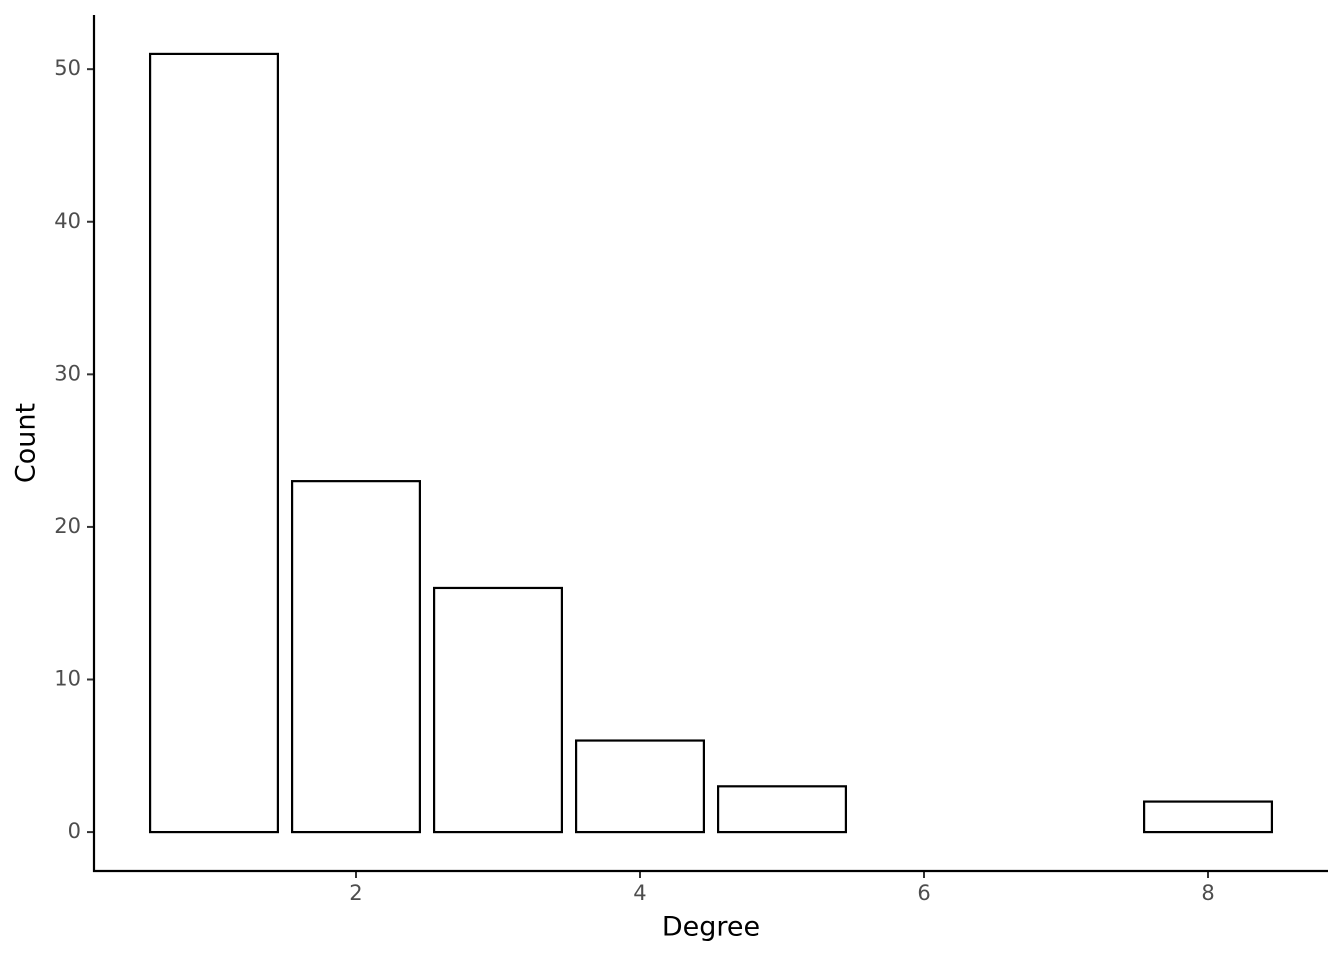 This screenshot has width=1344, height=960. I want to click on y-tick-label: 20, so click(67, 526).